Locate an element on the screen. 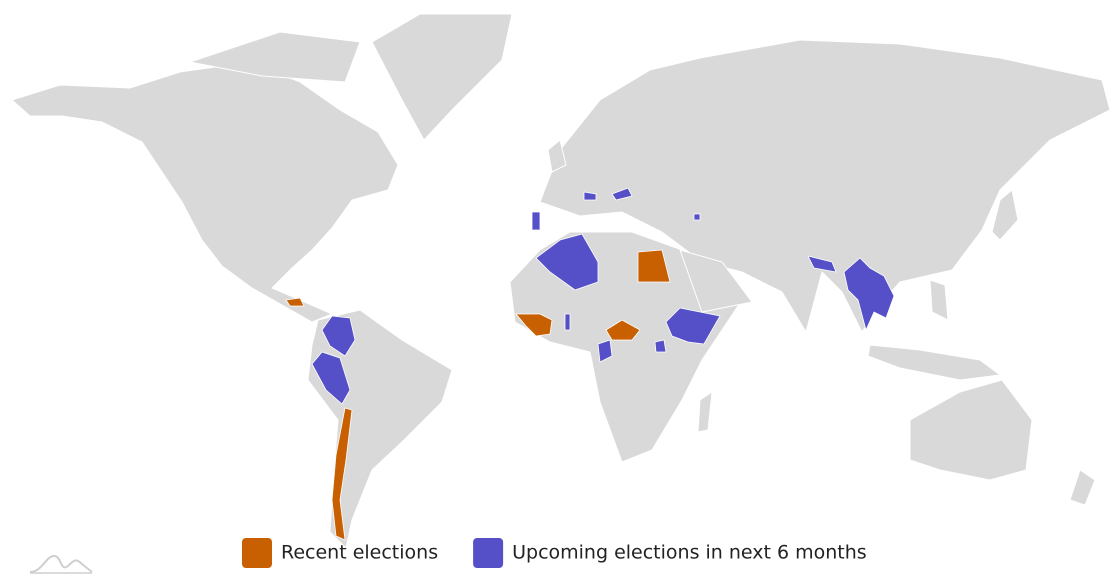 The image size is (1117, 580). georgia is located at coordinates (697, 217).